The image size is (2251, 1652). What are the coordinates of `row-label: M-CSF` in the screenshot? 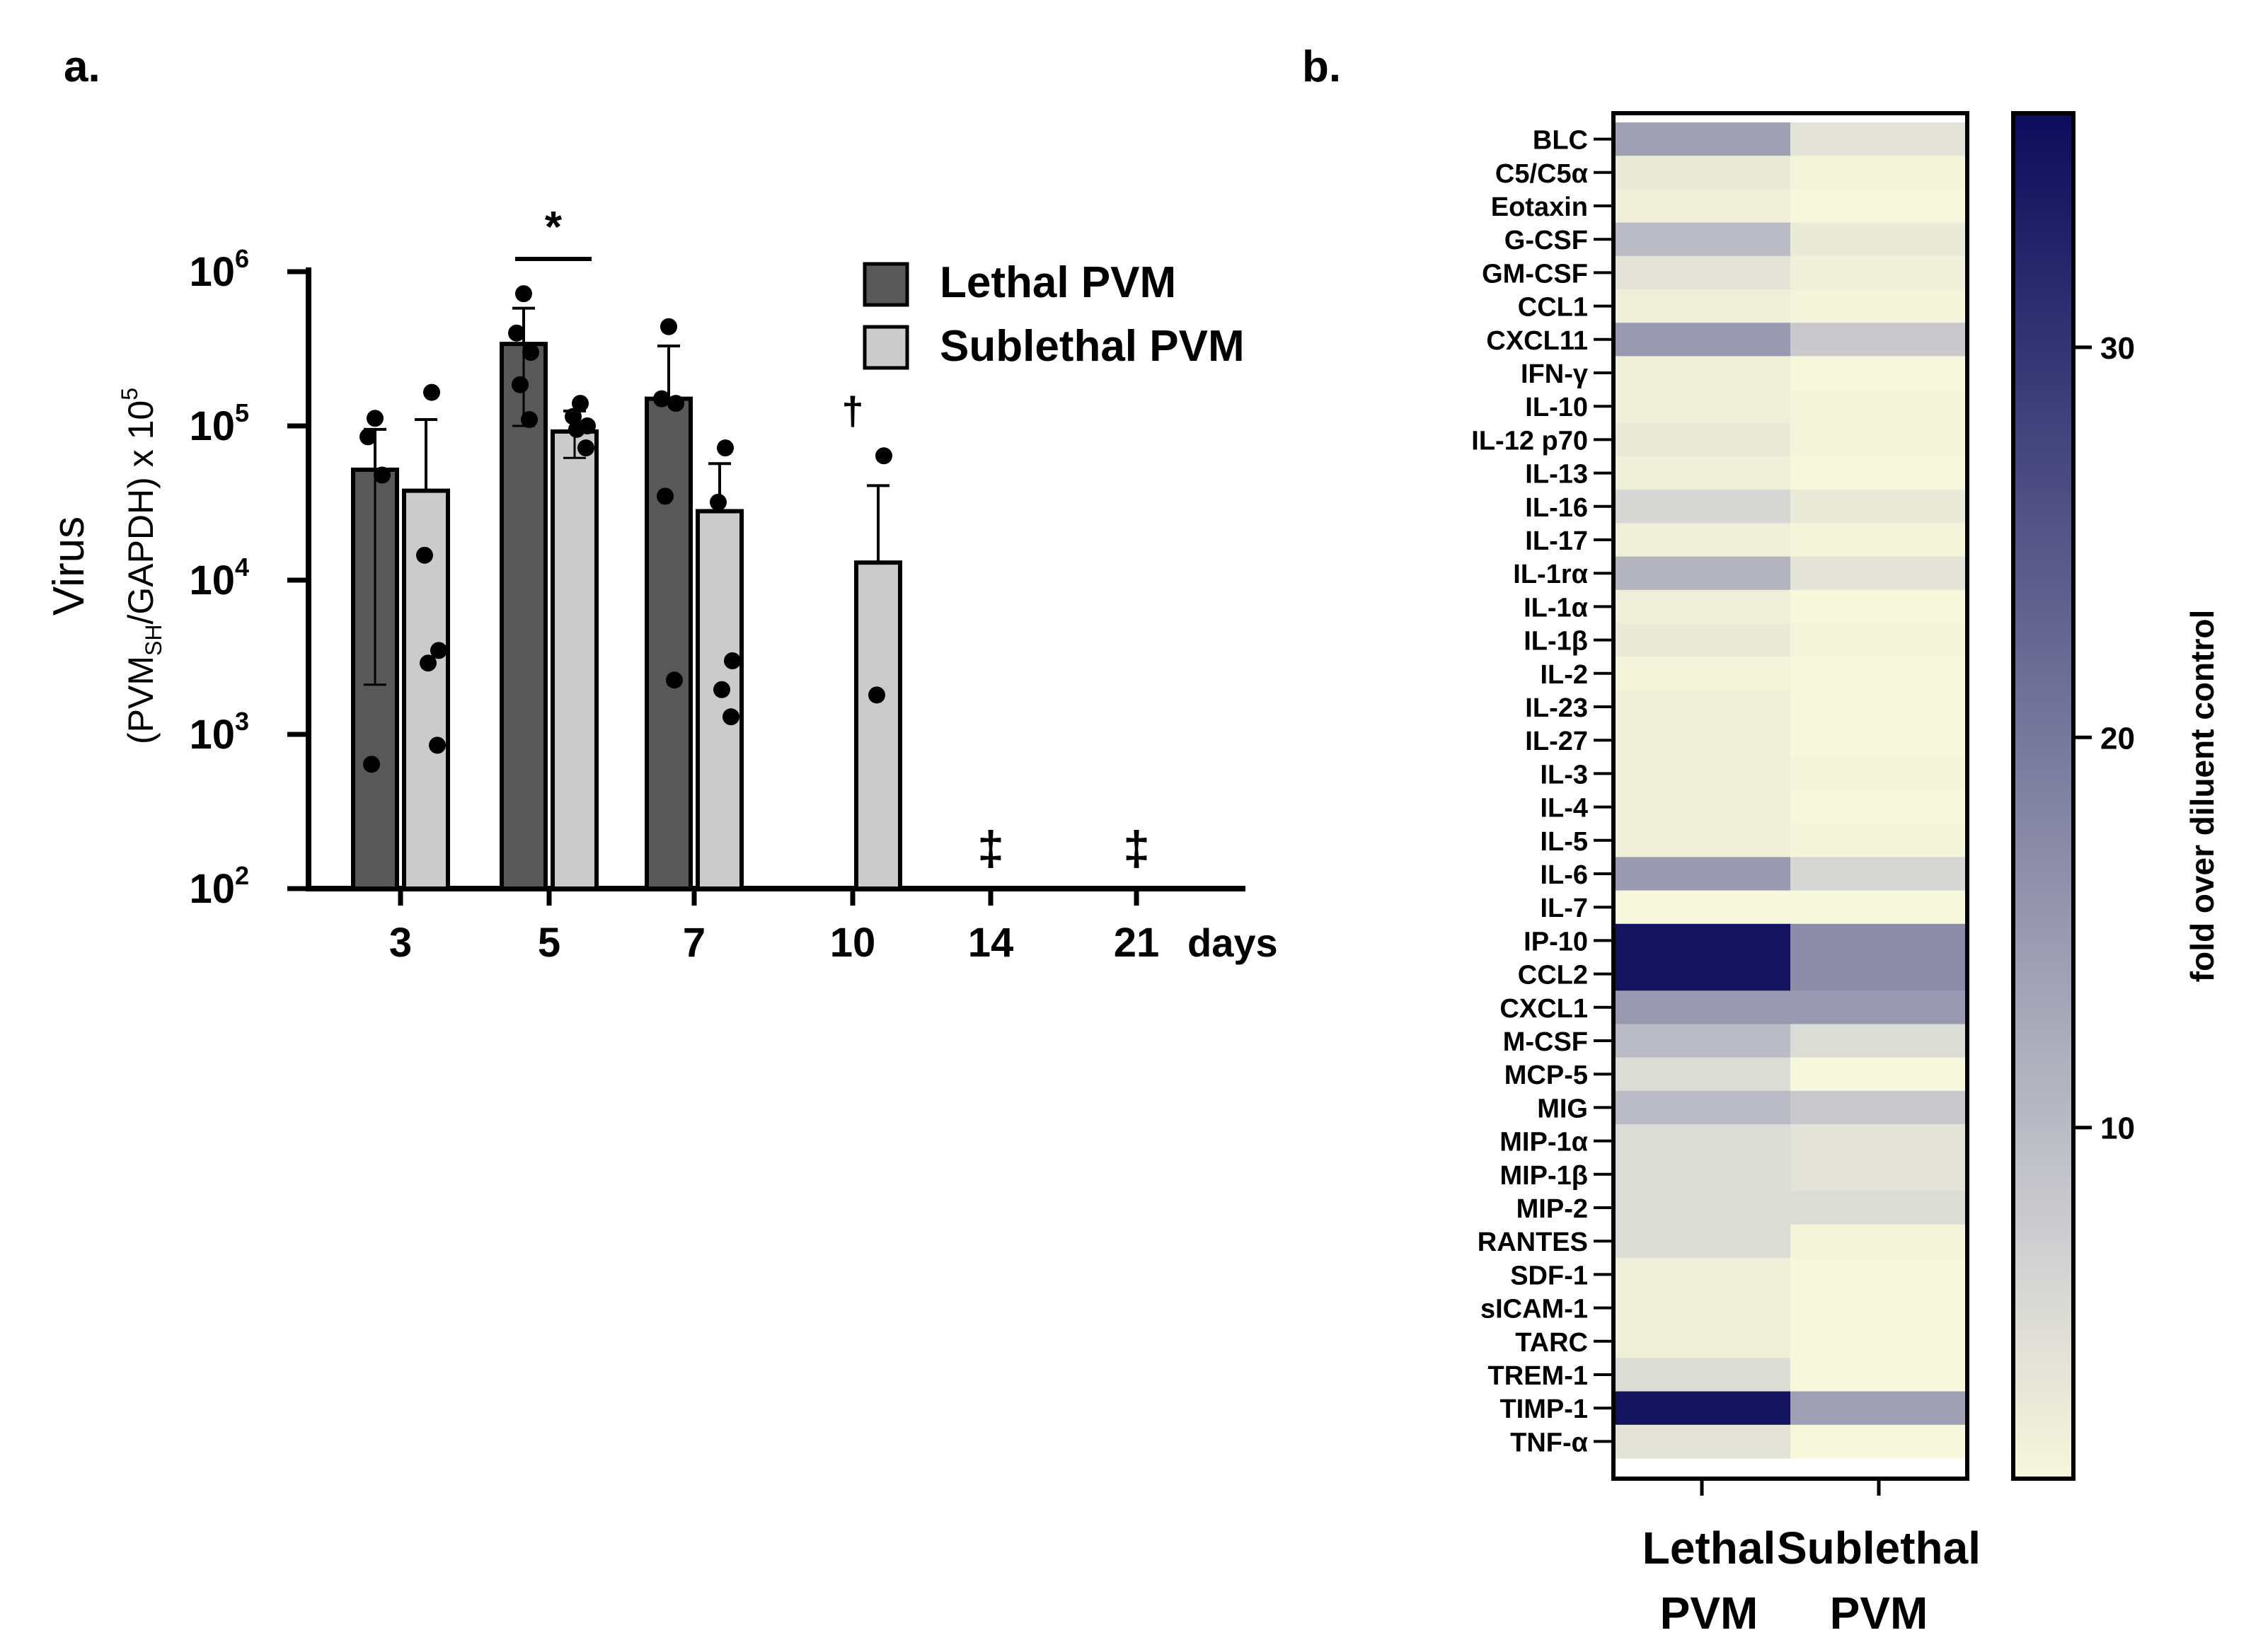 It's located at (1545, 1042).